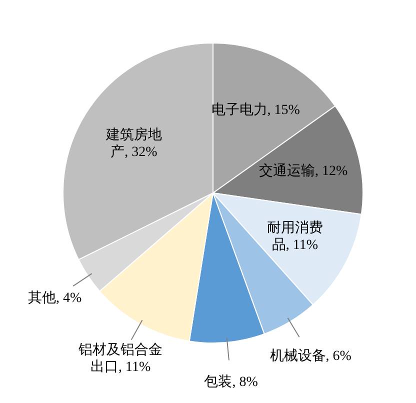  What do you see at coordinates (54, 298) in the screenshot?
I see `slice-label: 其他, 4%` at bounding box center [54, 298].